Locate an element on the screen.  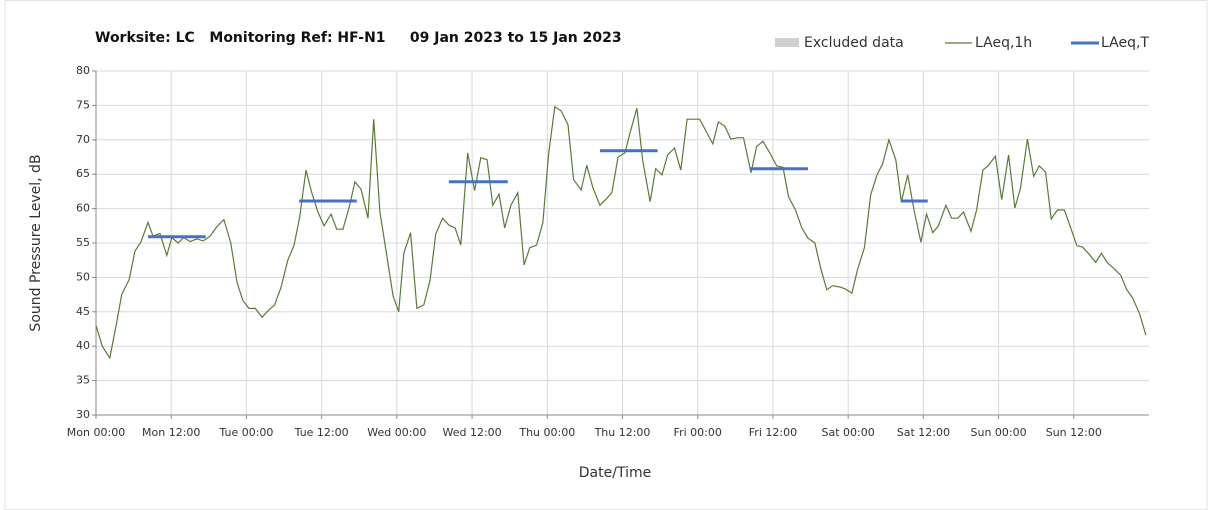
x-tick-label: Fri 12:00 is located at coordinates (773, 432).